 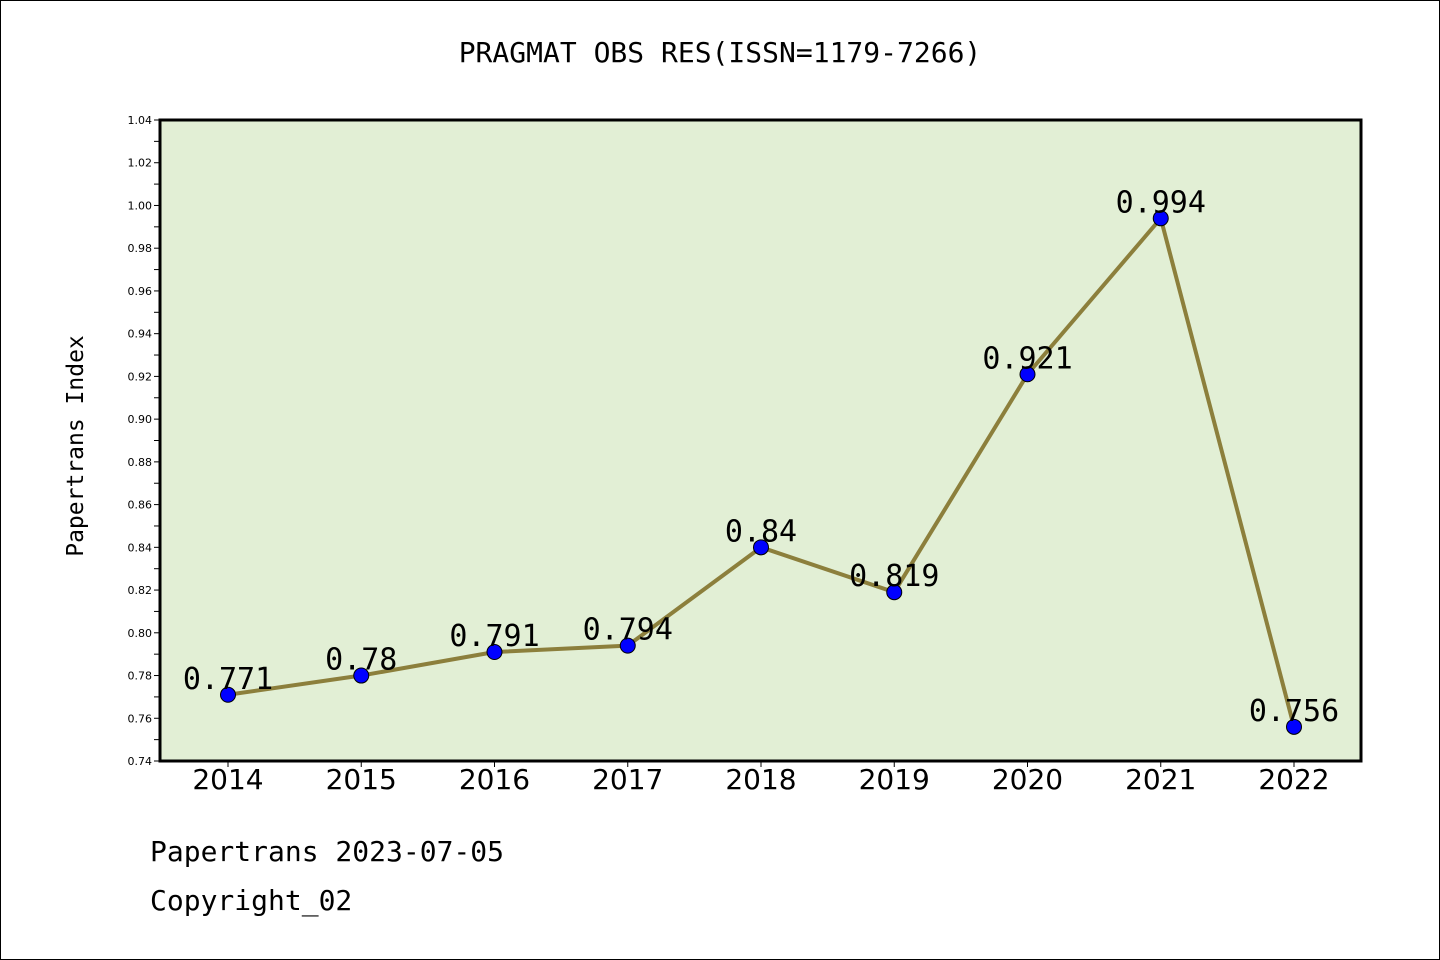 I want to click on data-label: 0.794, so click(x=628, y=630).